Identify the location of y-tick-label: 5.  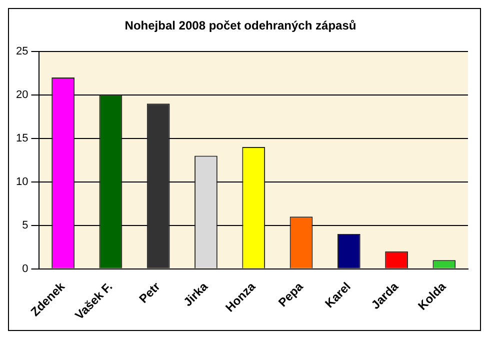
(25, 225).